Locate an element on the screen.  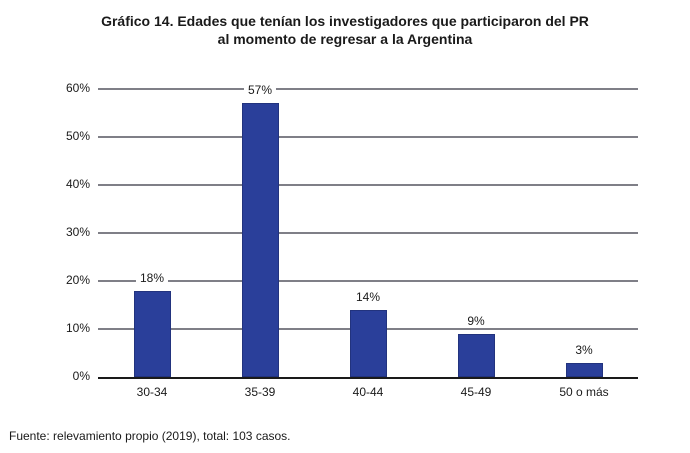
y-tick-label: 10% is located at coordinates (77, 328).